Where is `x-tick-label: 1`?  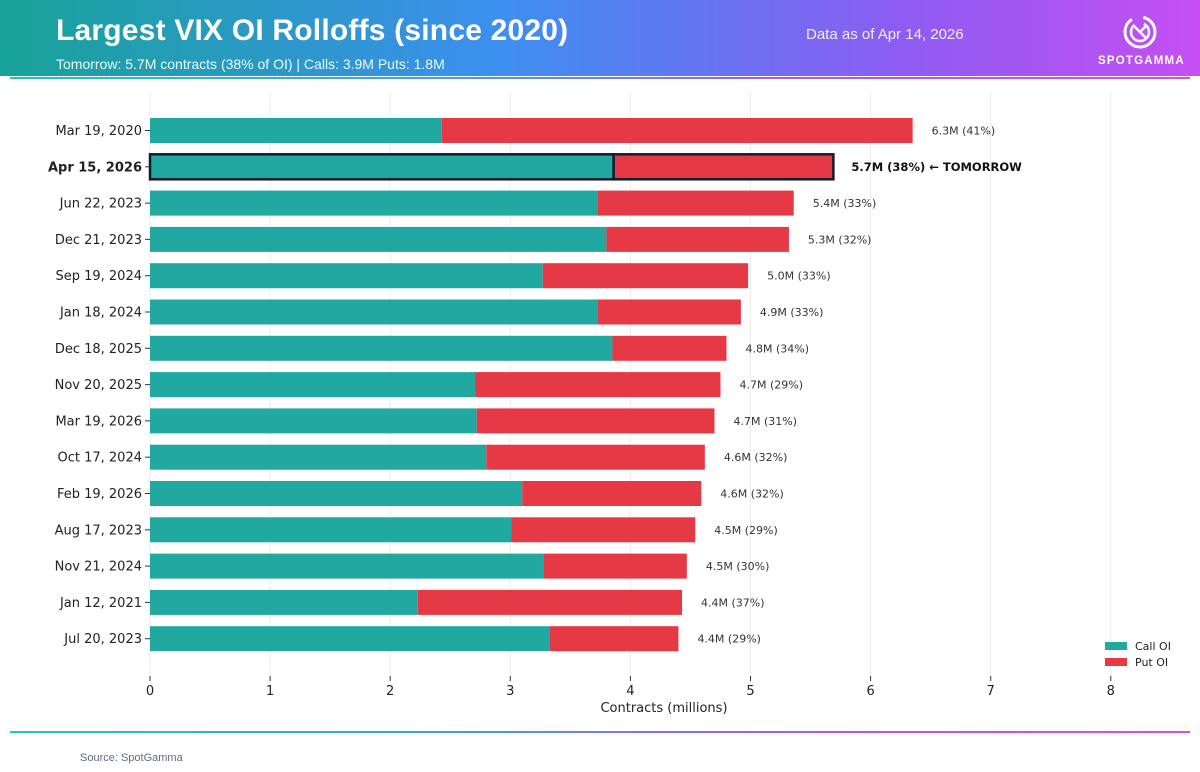
x-tick-label: 1 is located at coordinates (270, 691).